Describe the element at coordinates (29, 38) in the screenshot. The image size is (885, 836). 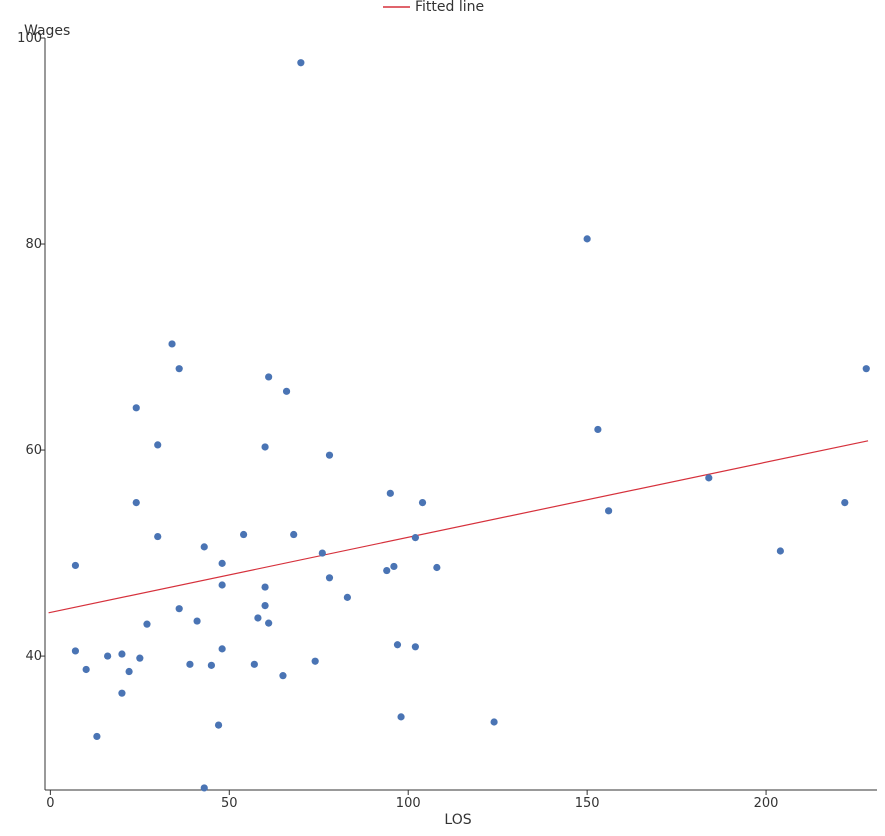
I see `y-tick-label: 100` at that location.